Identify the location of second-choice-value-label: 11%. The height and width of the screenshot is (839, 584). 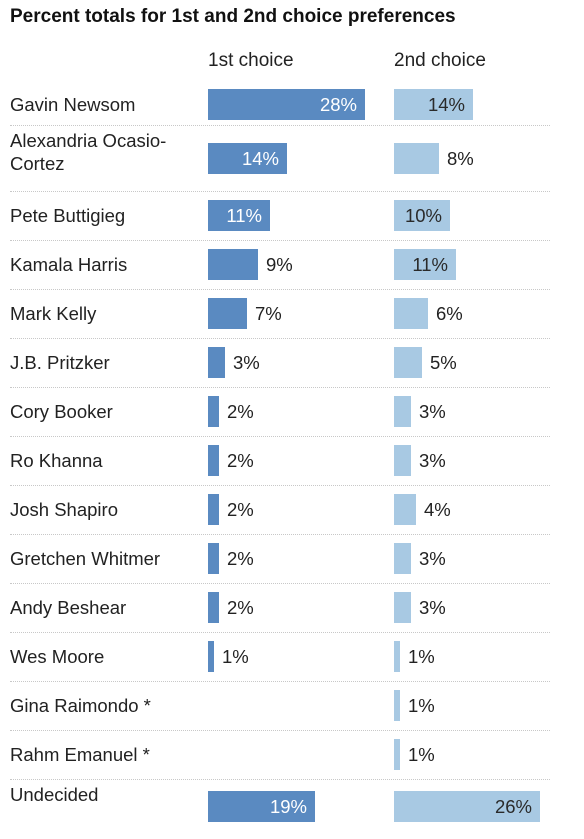
(421, 264).